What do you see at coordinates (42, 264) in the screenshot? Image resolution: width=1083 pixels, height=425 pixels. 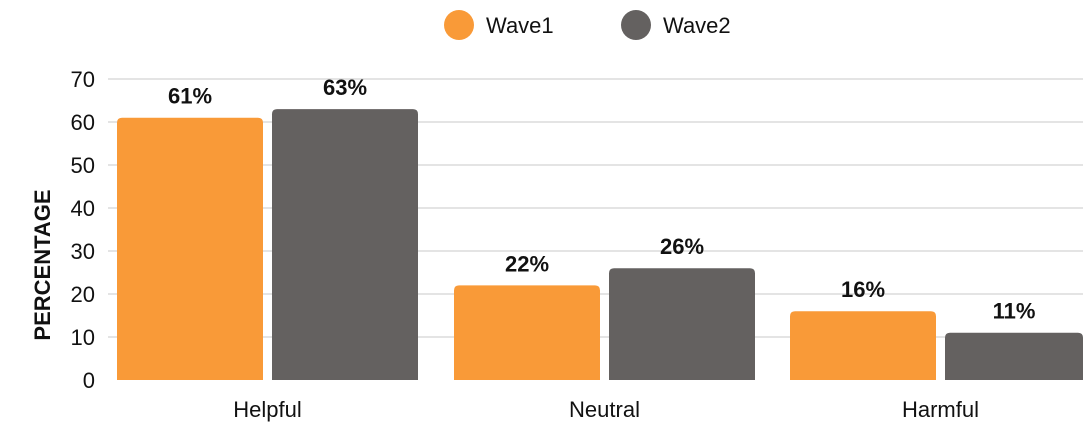 I see `y-axis-title: PERCENTAGE` at bounding box center [42, 264].